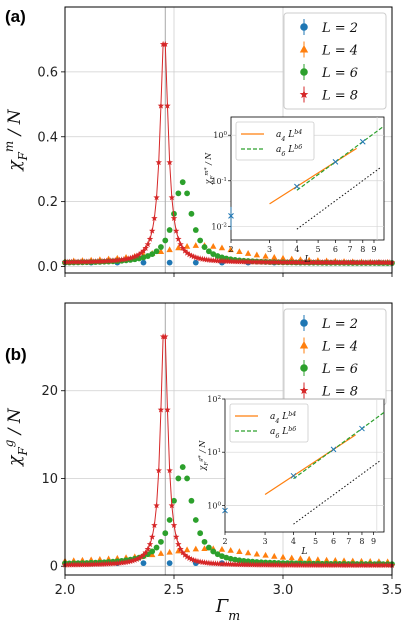  What do you see at coordinates (339, 28) in the screenshot?
I see `legend-label: L = 2` at bounding box center [339, 28].